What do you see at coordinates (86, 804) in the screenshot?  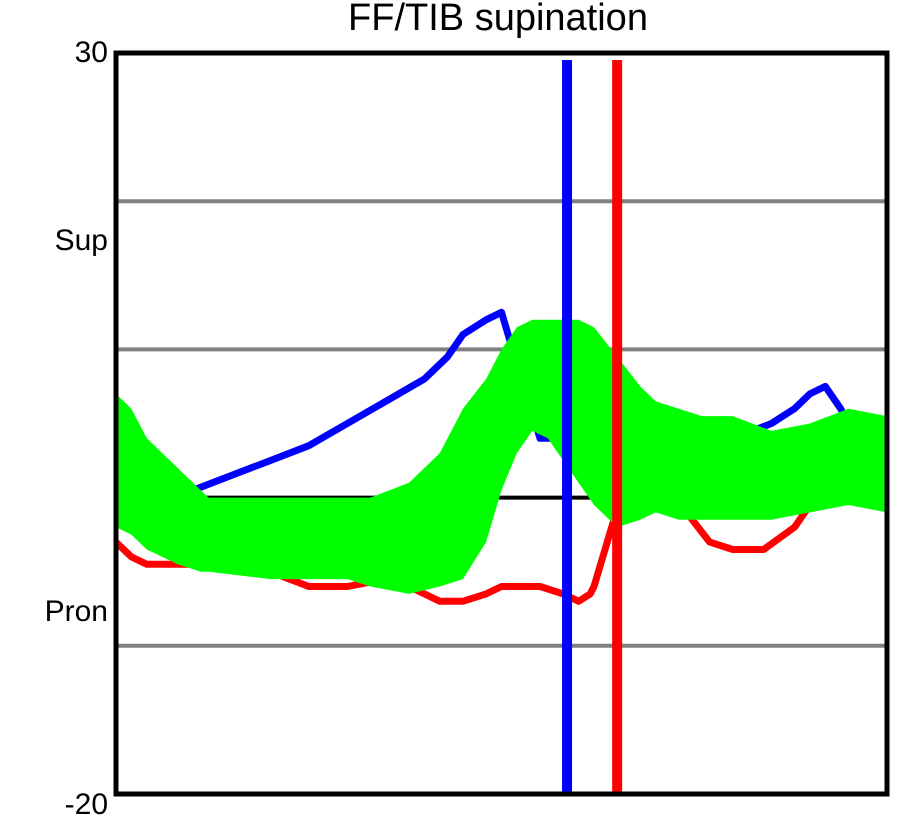 I see `y-tick-label-bottom: -20` at bounding box center [86, 804].